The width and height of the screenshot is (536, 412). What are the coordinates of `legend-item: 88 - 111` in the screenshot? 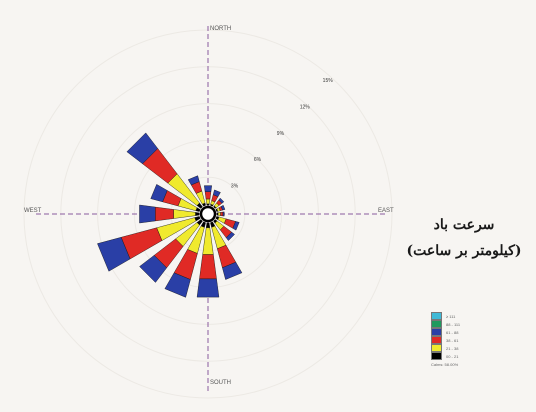 It's located at (453, 324).